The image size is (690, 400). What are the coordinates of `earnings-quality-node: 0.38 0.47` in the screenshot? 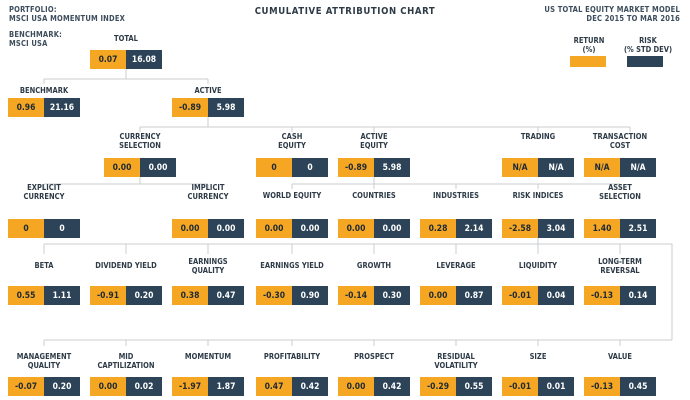 It's located at (208, 295).